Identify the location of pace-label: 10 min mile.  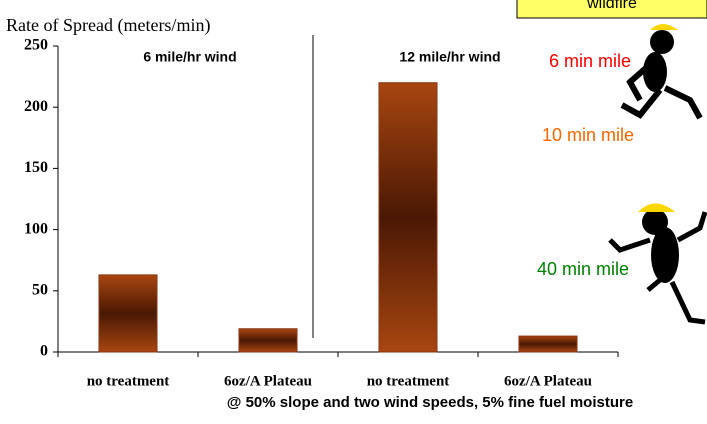
(588, 135).